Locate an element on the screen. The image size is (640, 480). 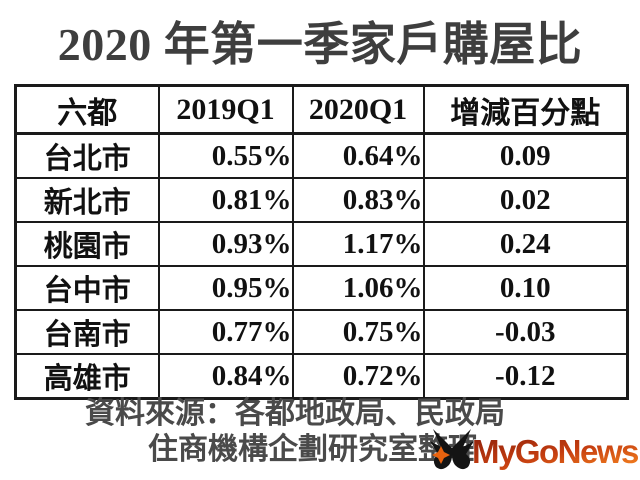
q1-2019-cell: 0.93% is located at coordinates (225, 244).